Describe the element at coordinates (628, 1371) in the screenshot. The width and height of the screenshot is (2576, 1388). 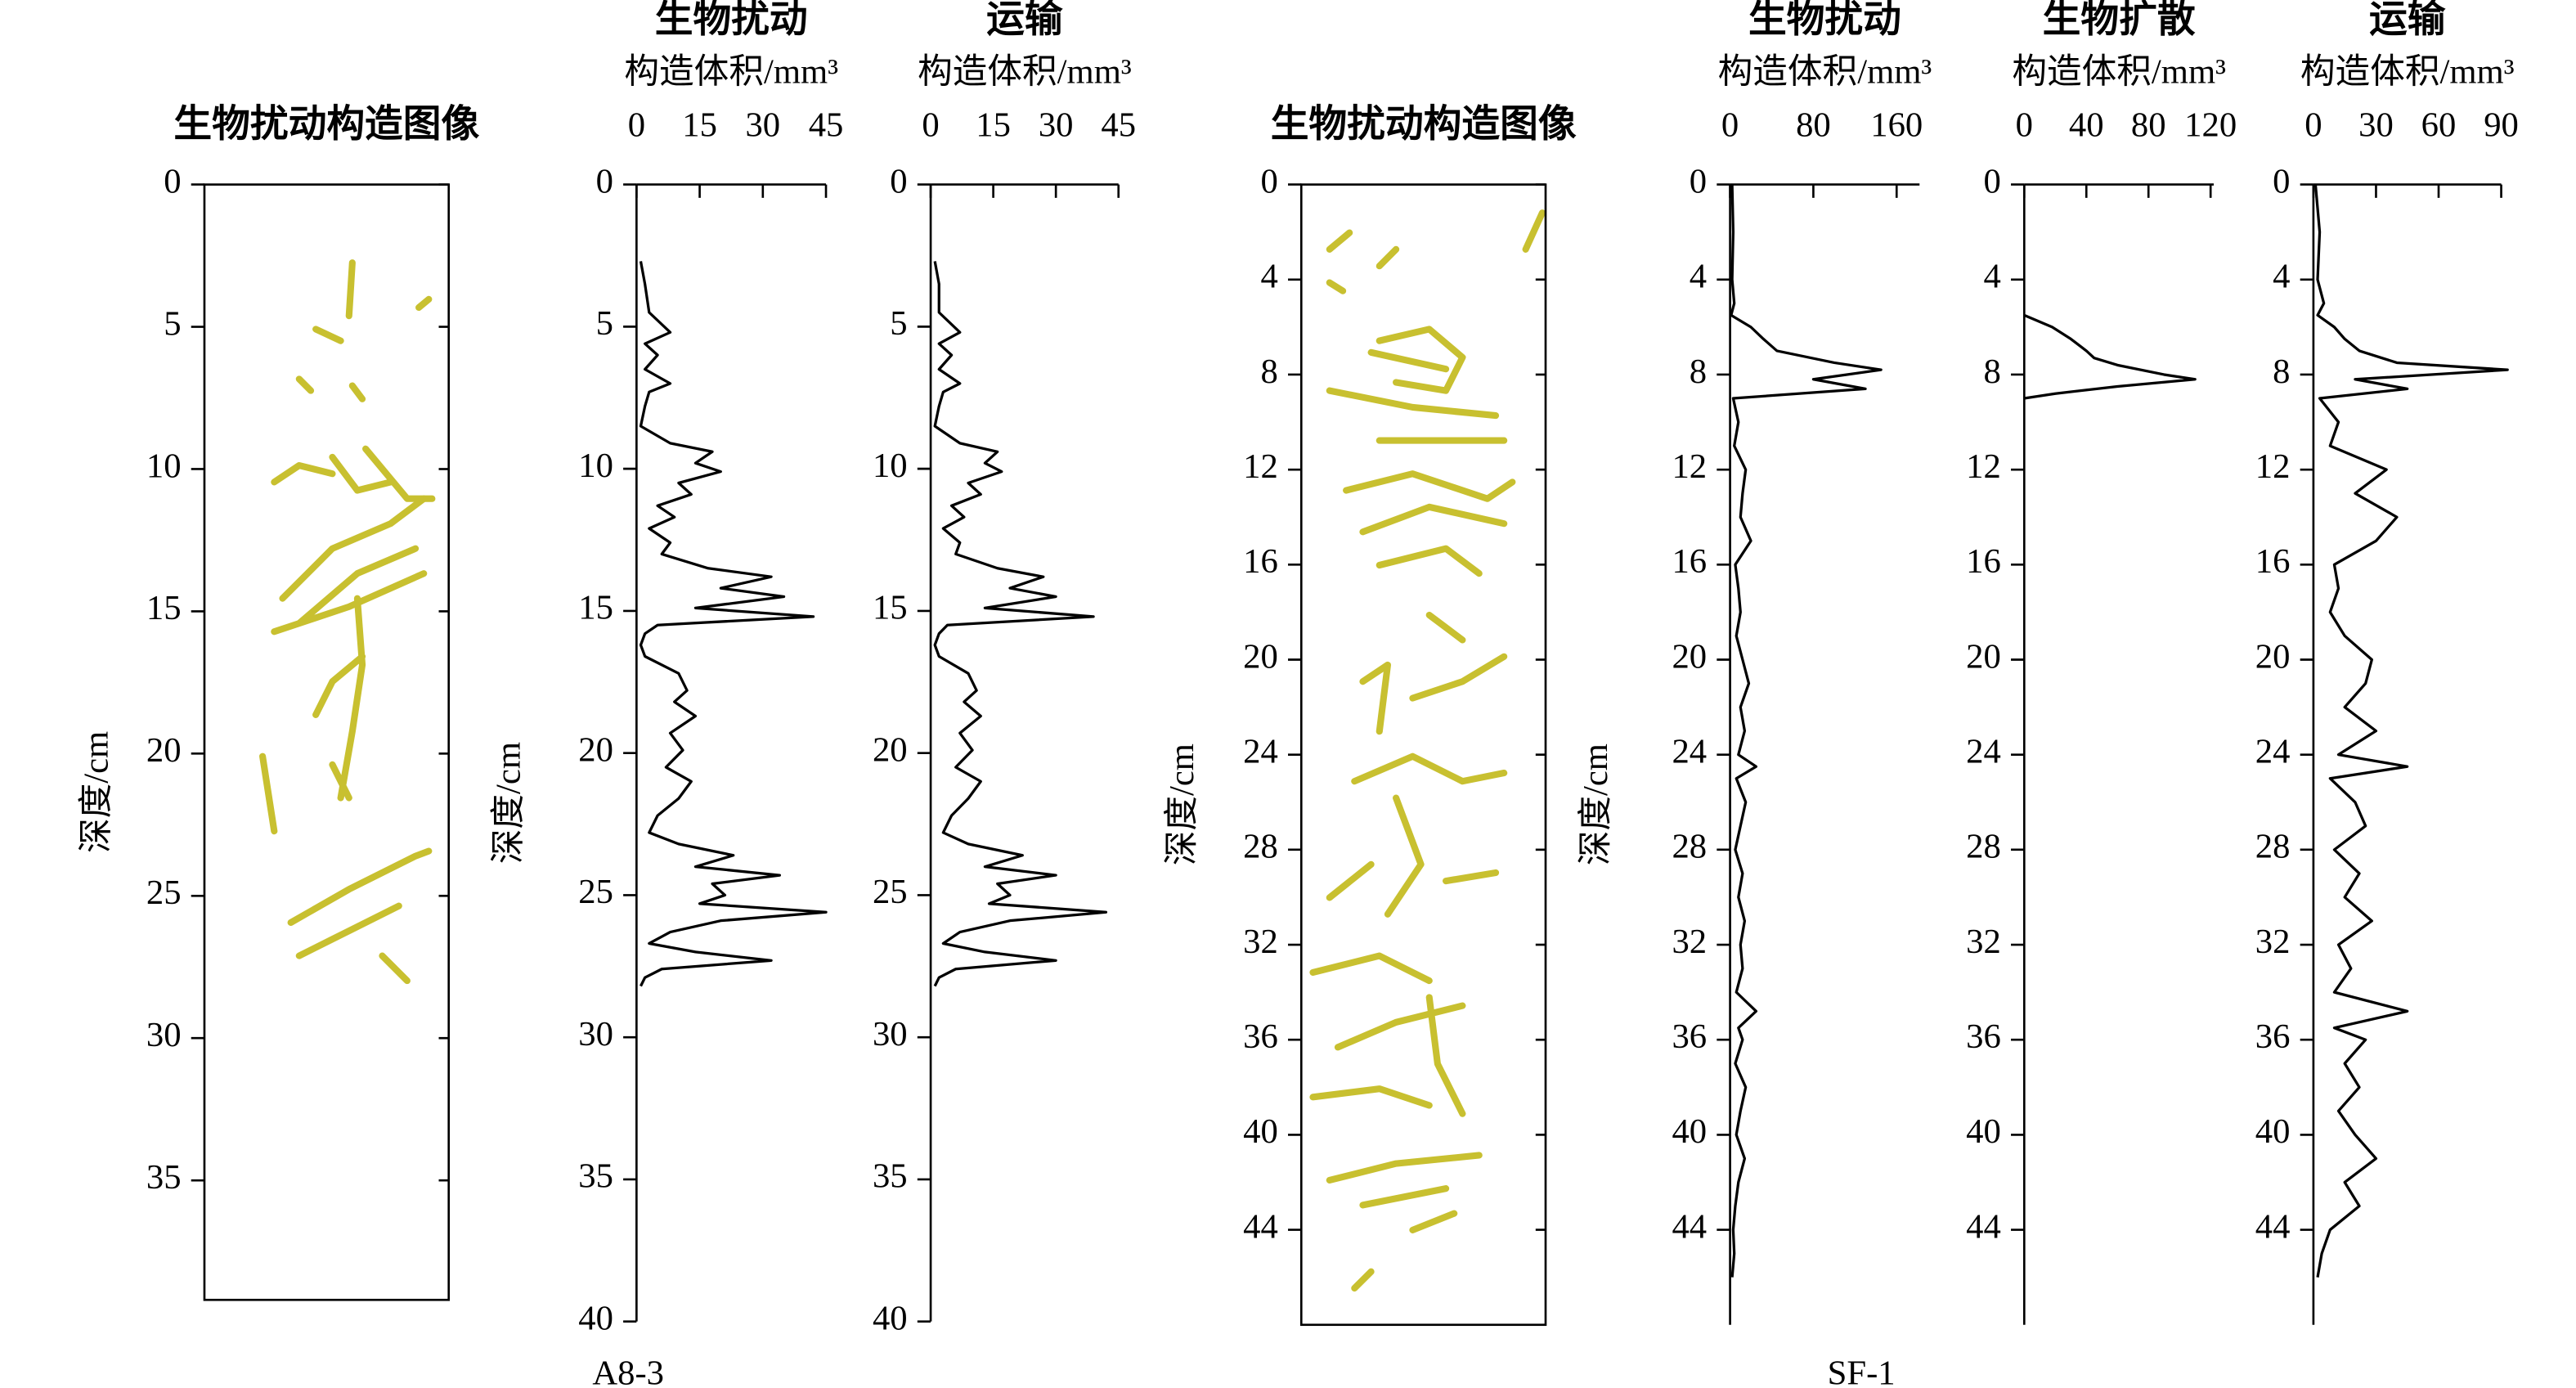
I see `caption: A8-3` at that location.